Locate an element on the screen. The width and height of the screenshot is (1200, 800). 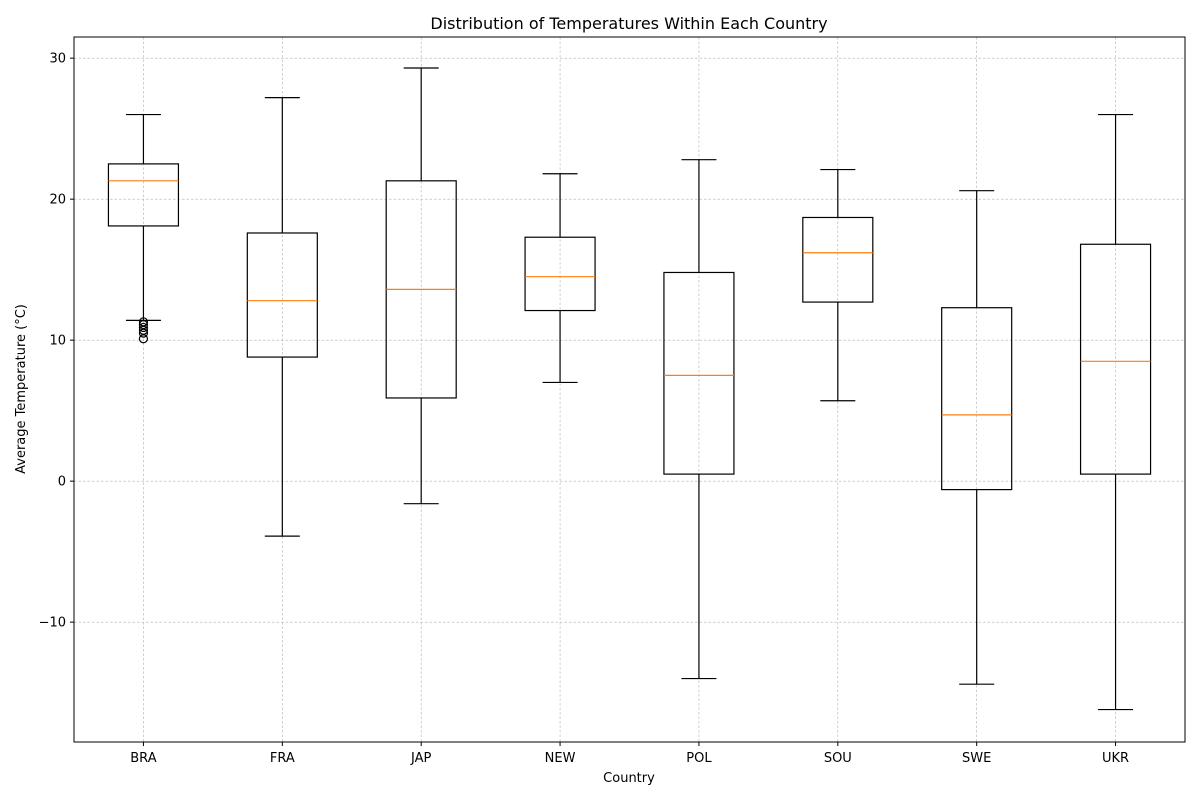
y-tick-label: 30 is located at coordinates (57, 59).